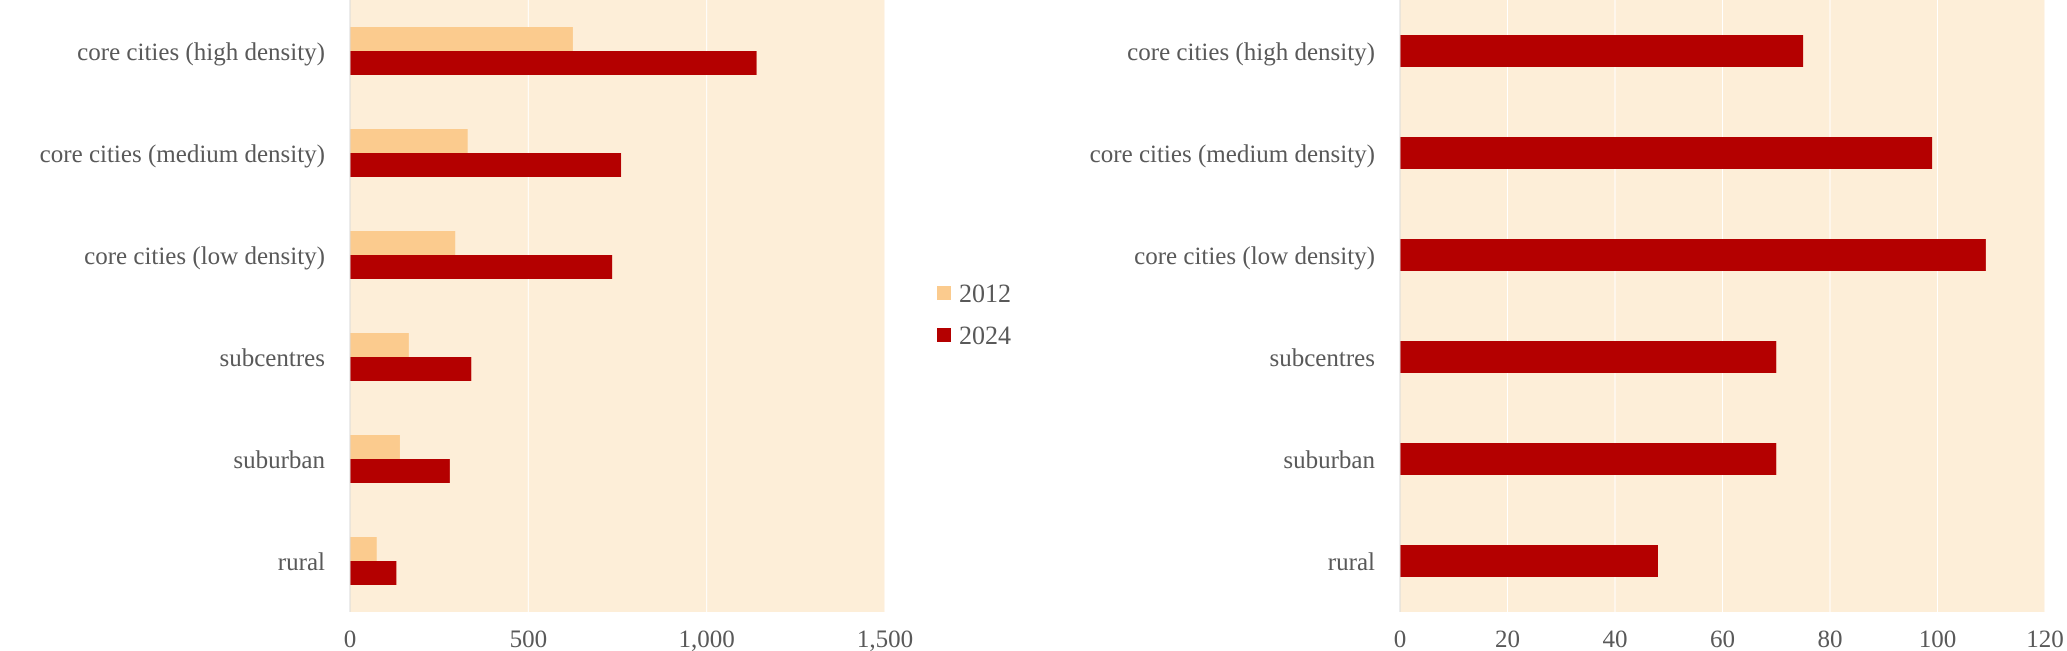 This screenshot has height=651, width=2067. Describe the element at coordinates (1666, 153) in the screenshot. I see `right-bar-value-core-cities-medium-density` at that location.